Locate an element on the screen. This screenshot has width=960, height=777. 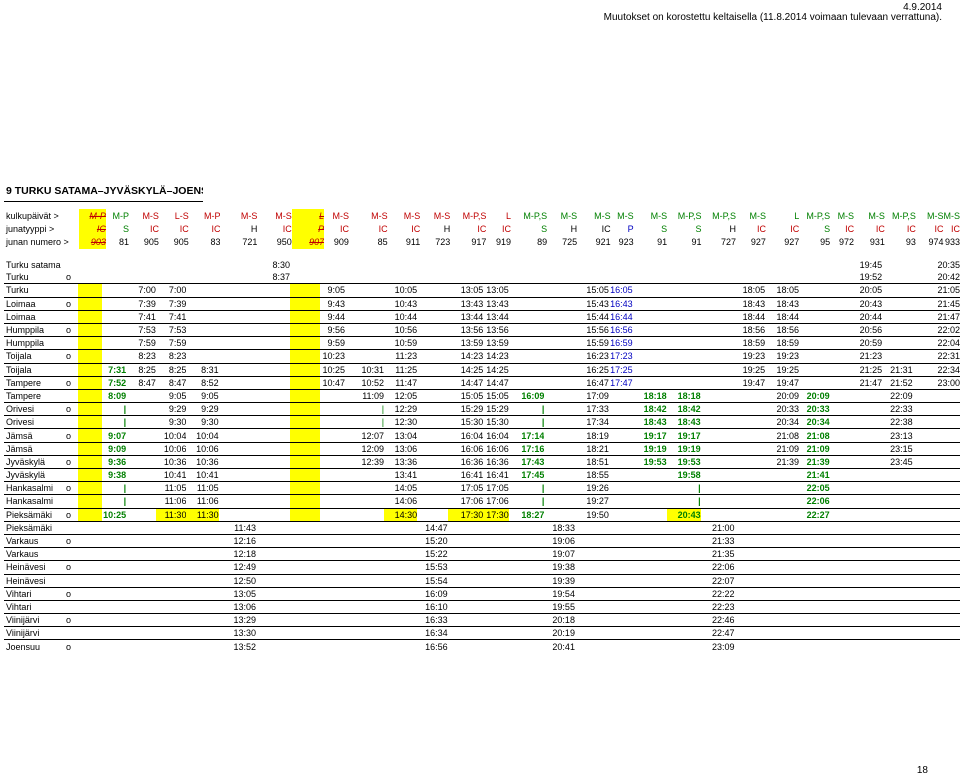
arrival-mark: o is located at coordinates (72, 514).